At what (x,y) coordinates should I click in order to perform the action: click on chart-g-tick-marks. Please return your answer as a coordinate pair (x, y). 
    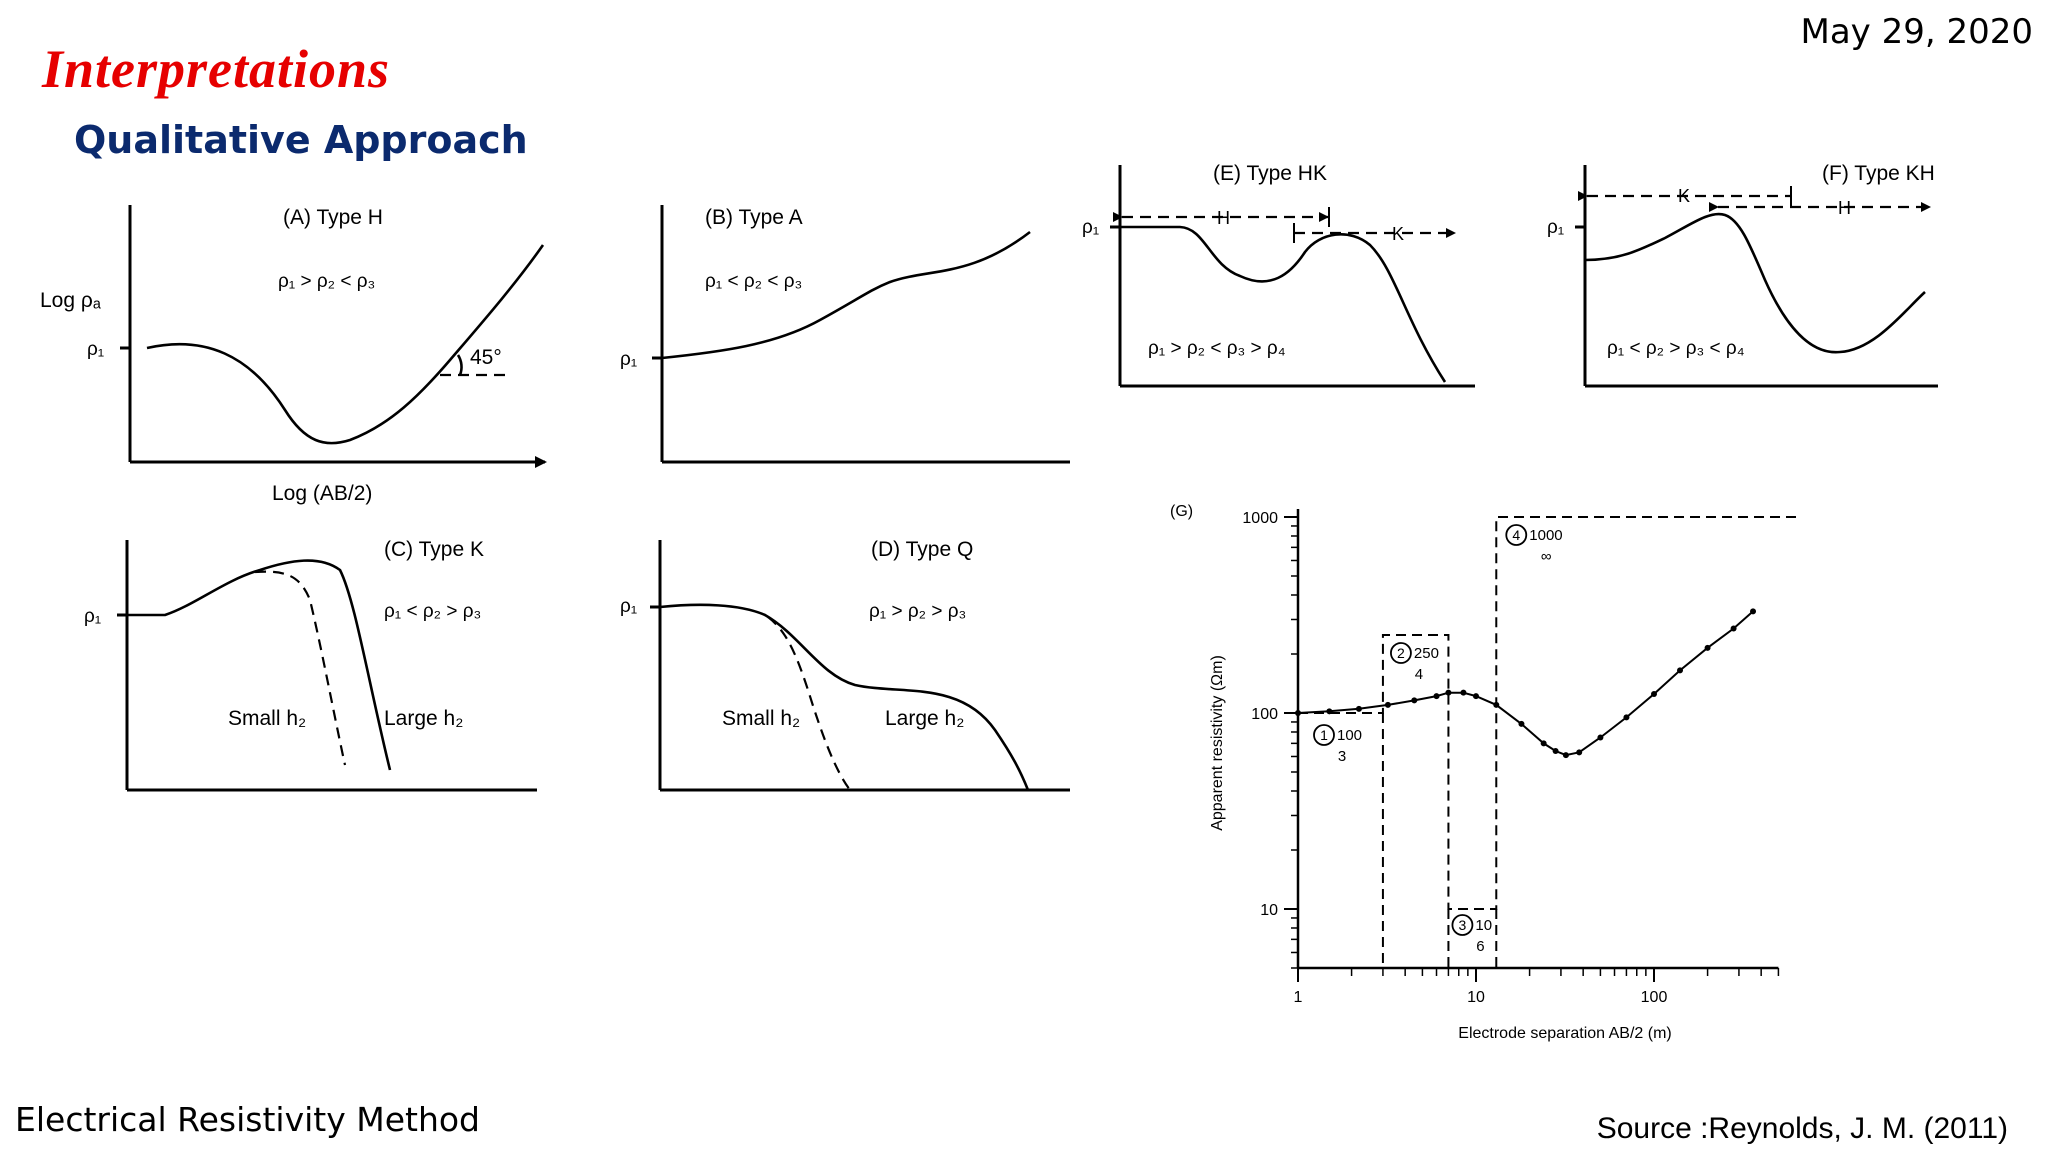
    Looking at the image, I should click on (1532, 749).